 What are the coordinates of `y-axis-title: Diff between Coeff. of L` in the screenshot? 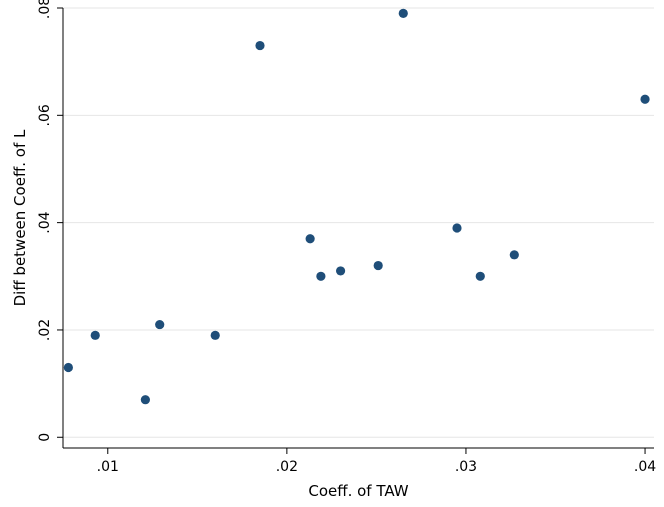 It's located at (20, 217).